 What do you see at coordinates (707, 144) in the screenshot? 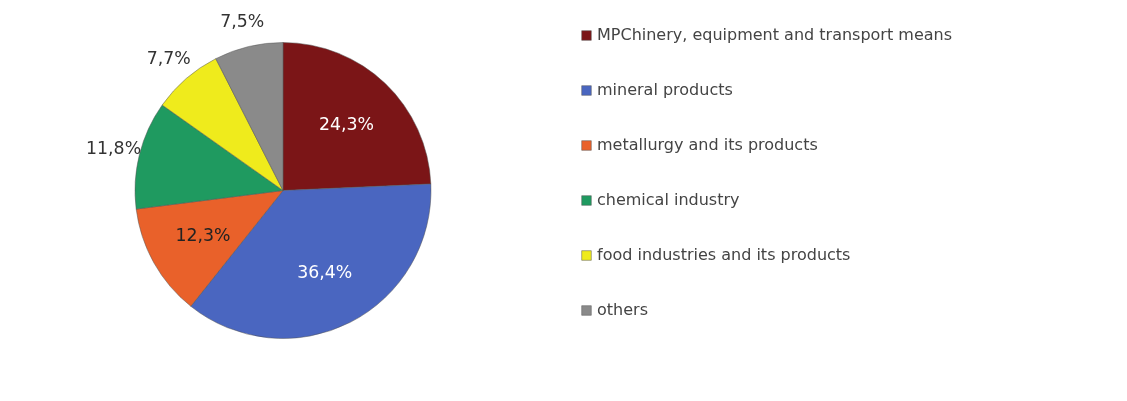
I see `legend-label: metallurgy and its products` at bounding box center [707, 144].